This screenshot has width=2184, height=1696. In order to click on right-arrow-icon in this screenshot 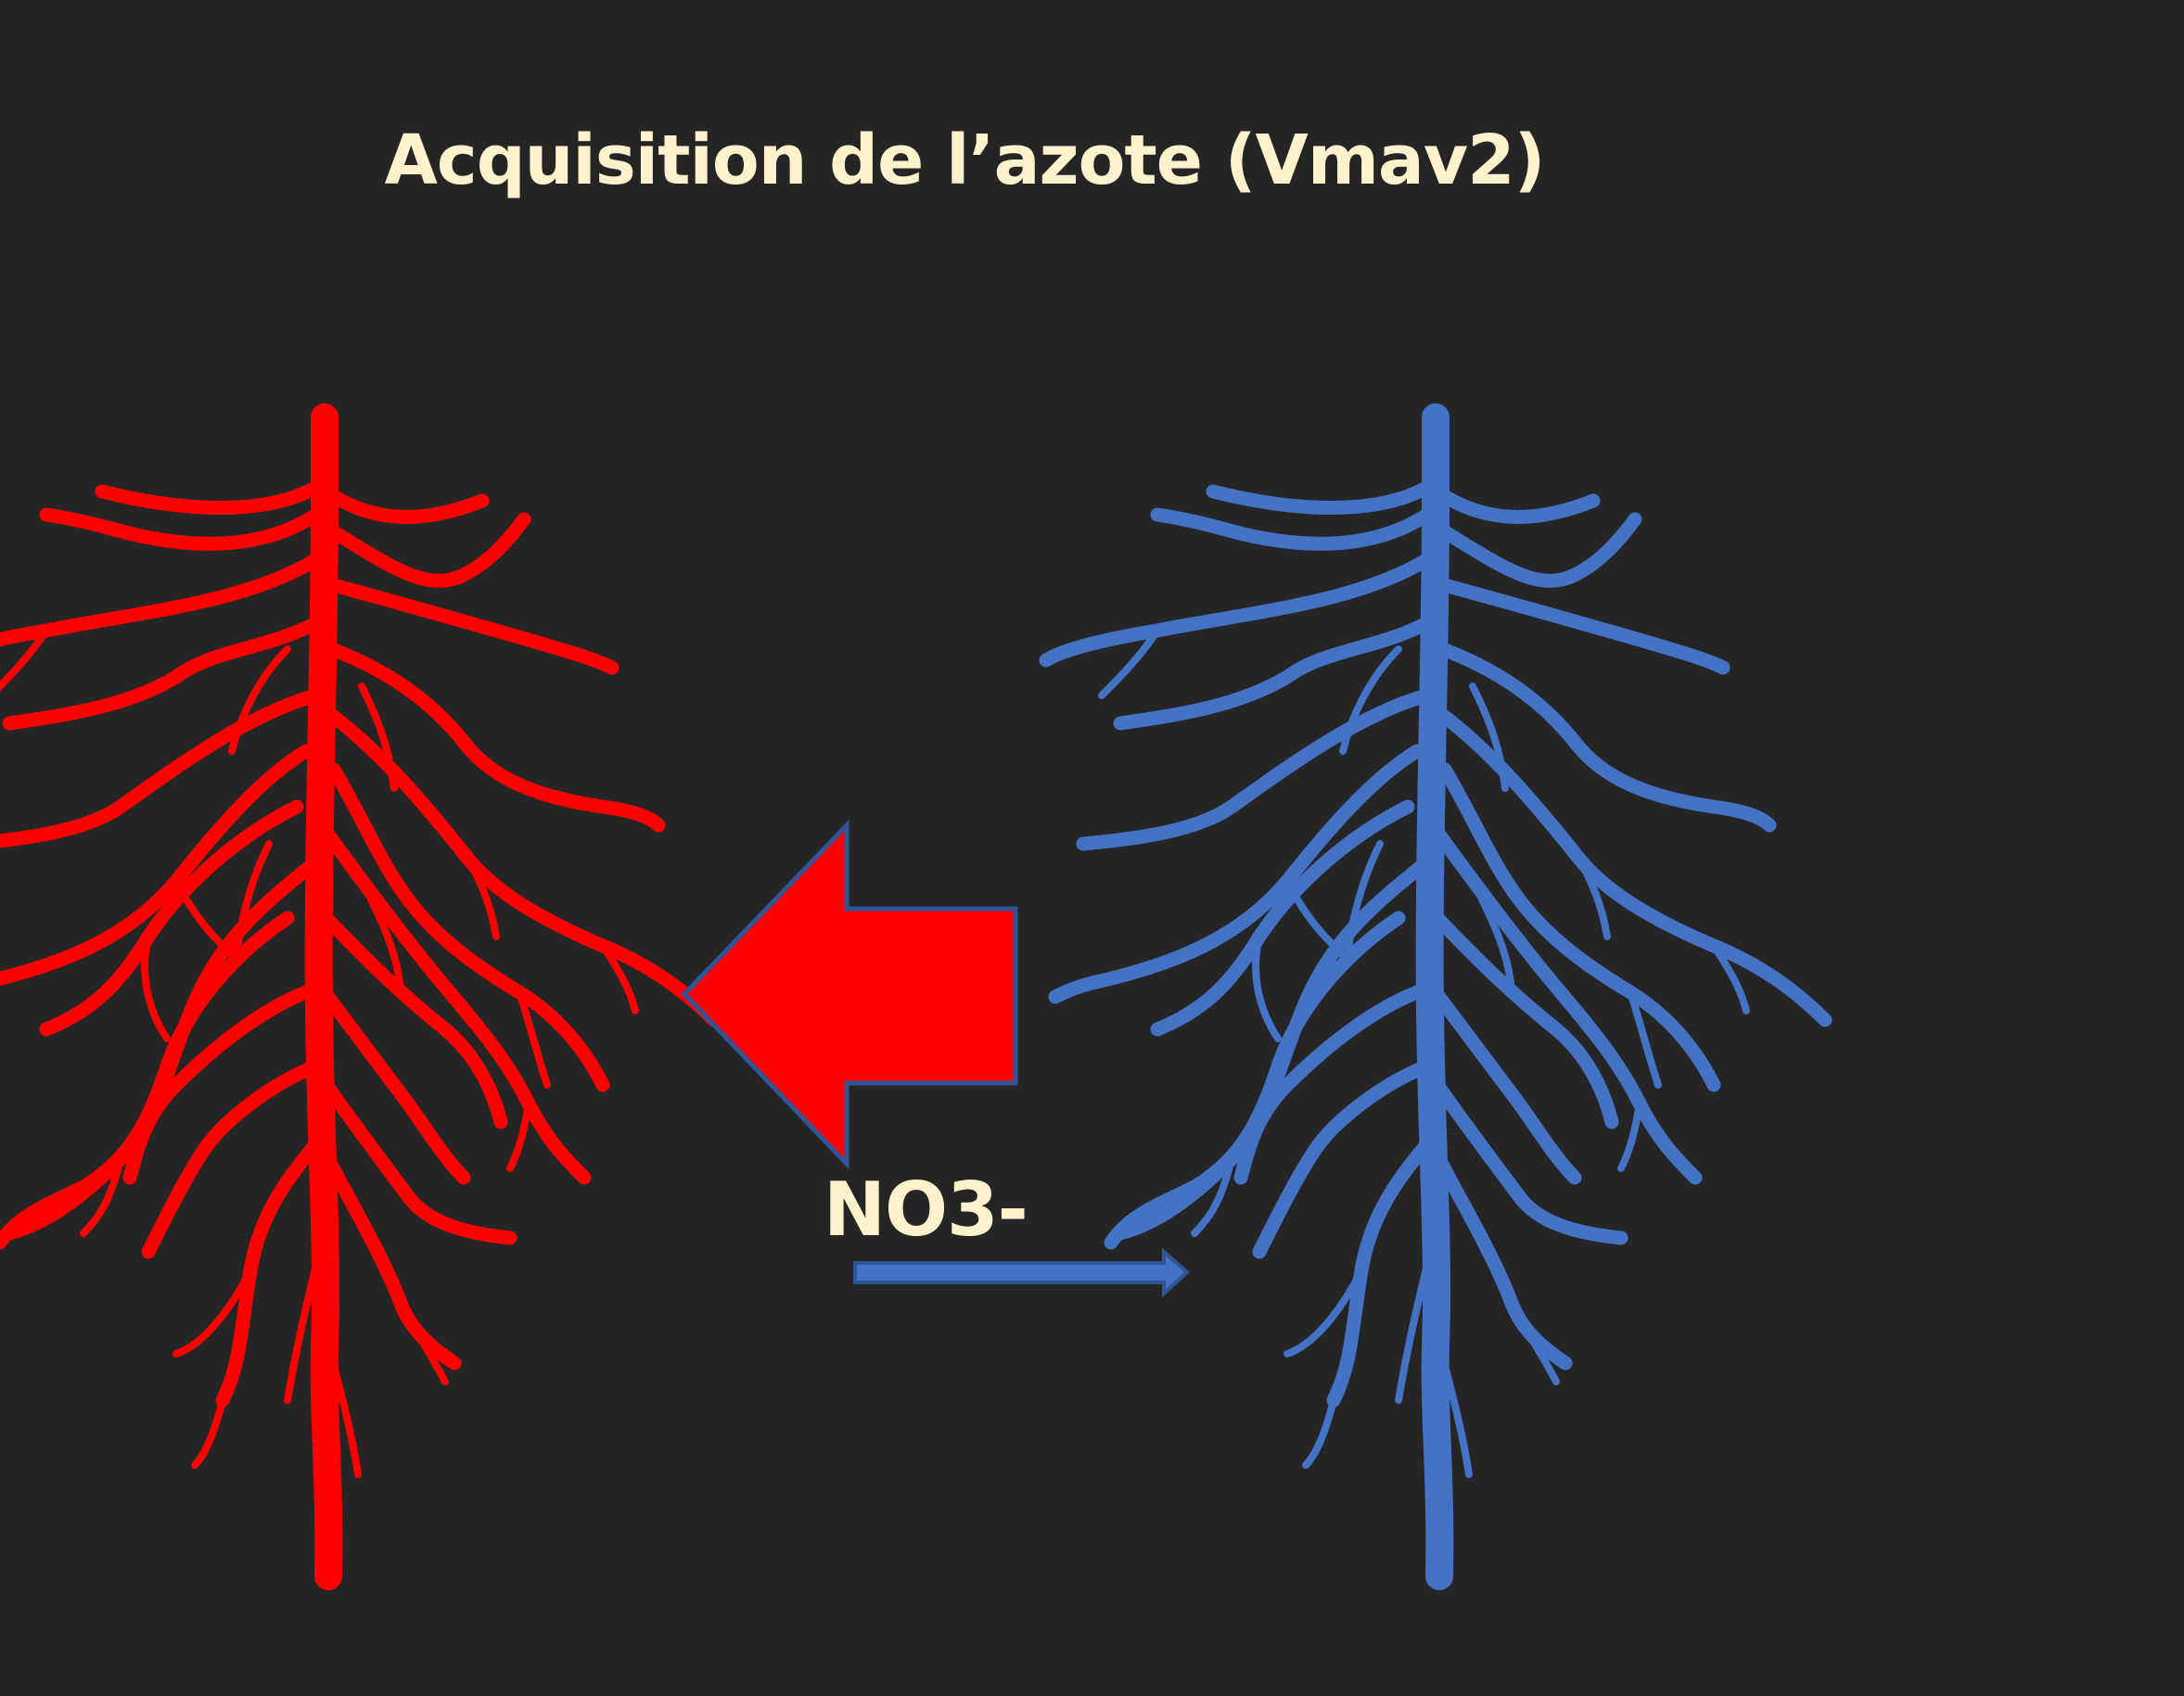, I will do `click(1021, 1273)`.